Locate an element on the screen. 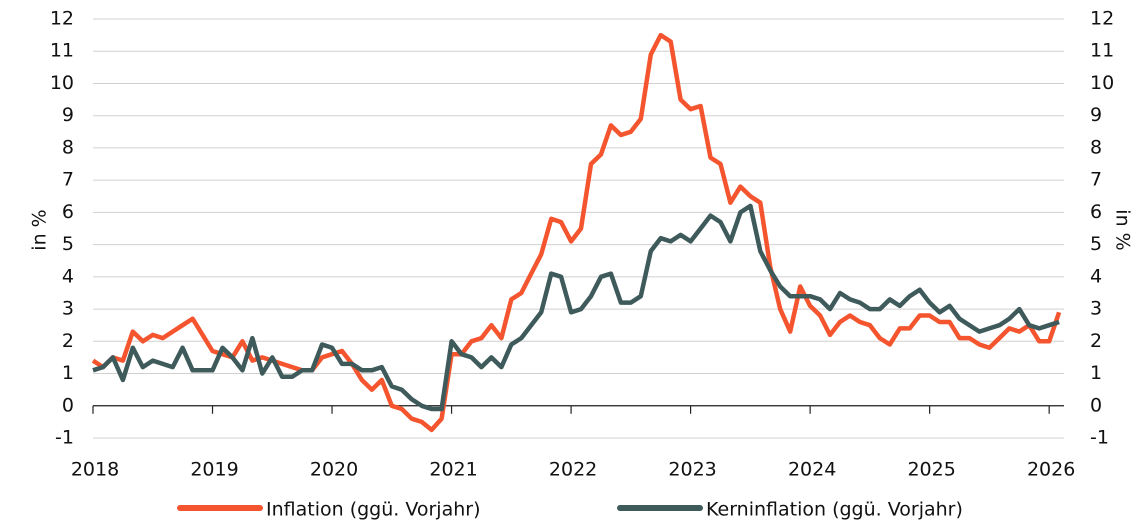 The image size is (1145, 524). y-tick-label: 3 is located at coordinates (68, 309).